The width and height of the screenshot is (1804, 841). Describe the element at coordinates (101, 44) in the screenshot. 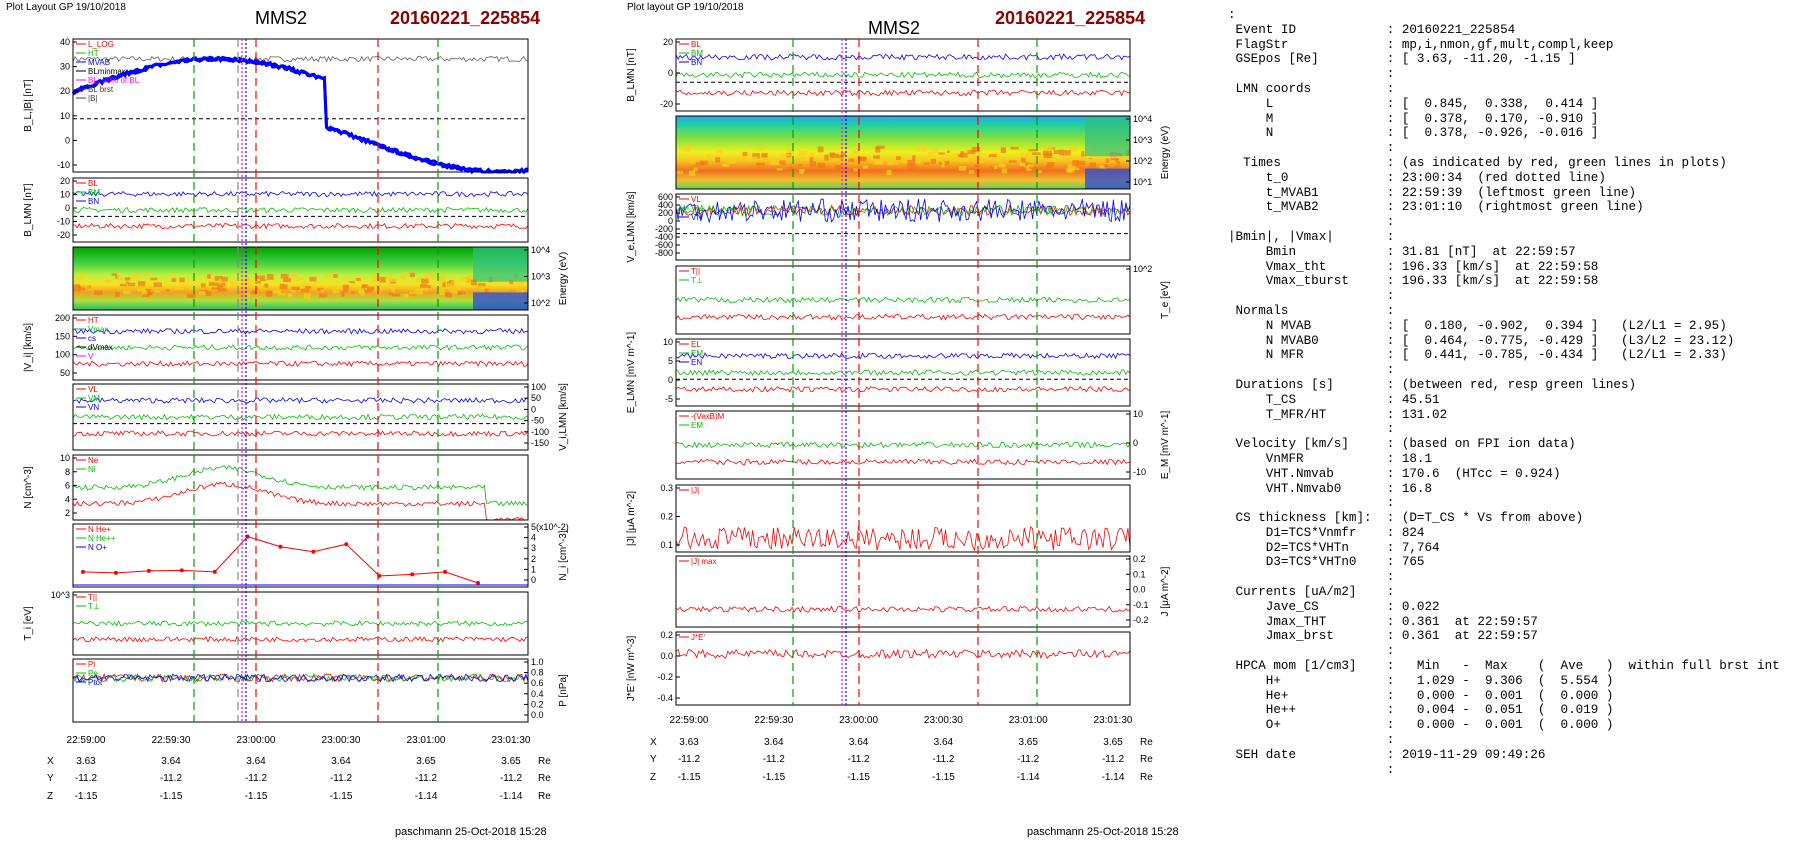

I see `legend-entry: L_LOG` at that location.